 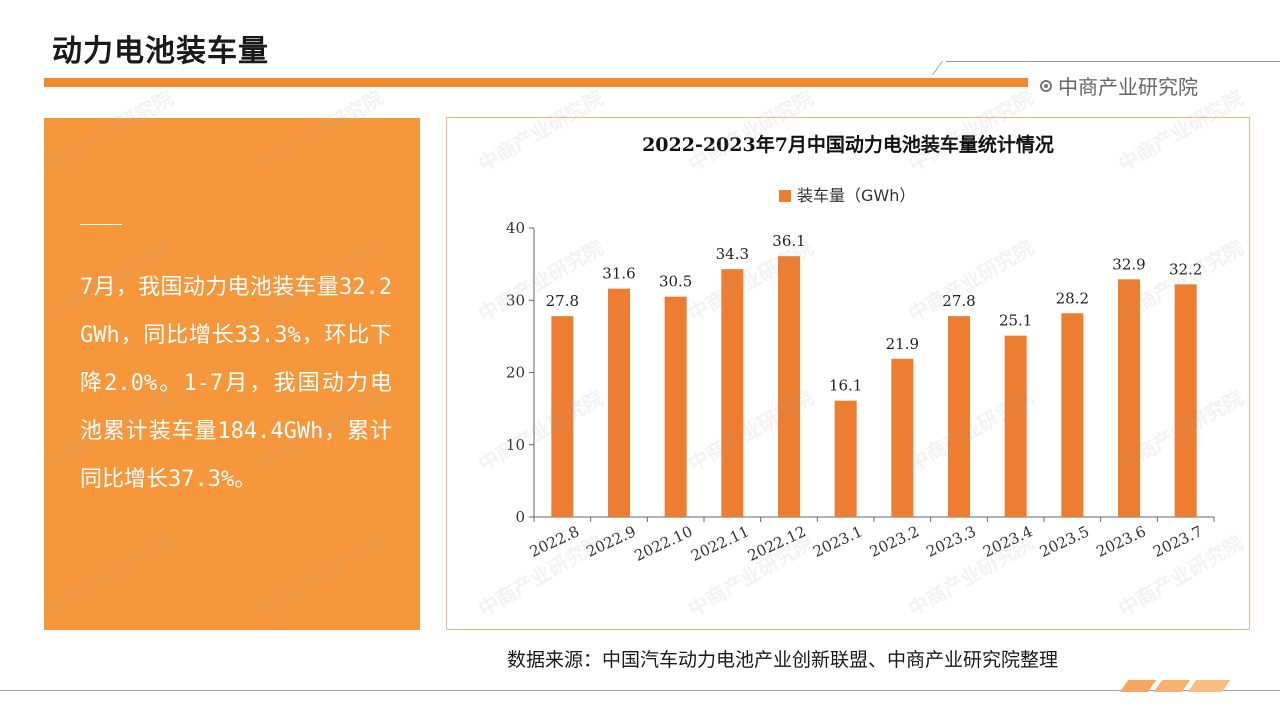 I want to click on x-tick-label: 2023.2, so click(x=894, y=541).